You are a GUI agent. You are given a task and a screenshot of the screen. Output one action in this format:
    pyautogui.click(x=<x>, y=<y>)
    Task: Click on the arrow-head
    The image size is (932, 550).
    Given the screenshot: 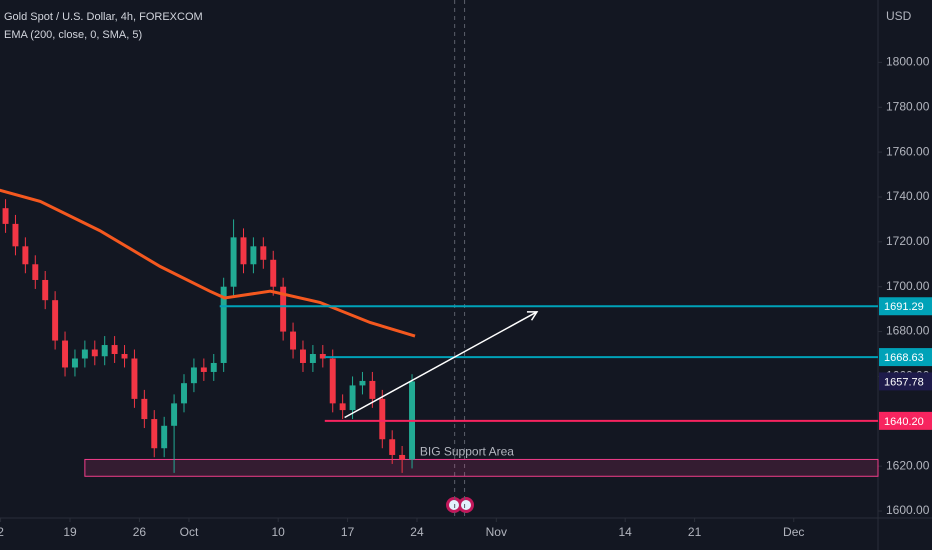 What is the action you would take?
    pyautogui.click(x=532, y=316)
    